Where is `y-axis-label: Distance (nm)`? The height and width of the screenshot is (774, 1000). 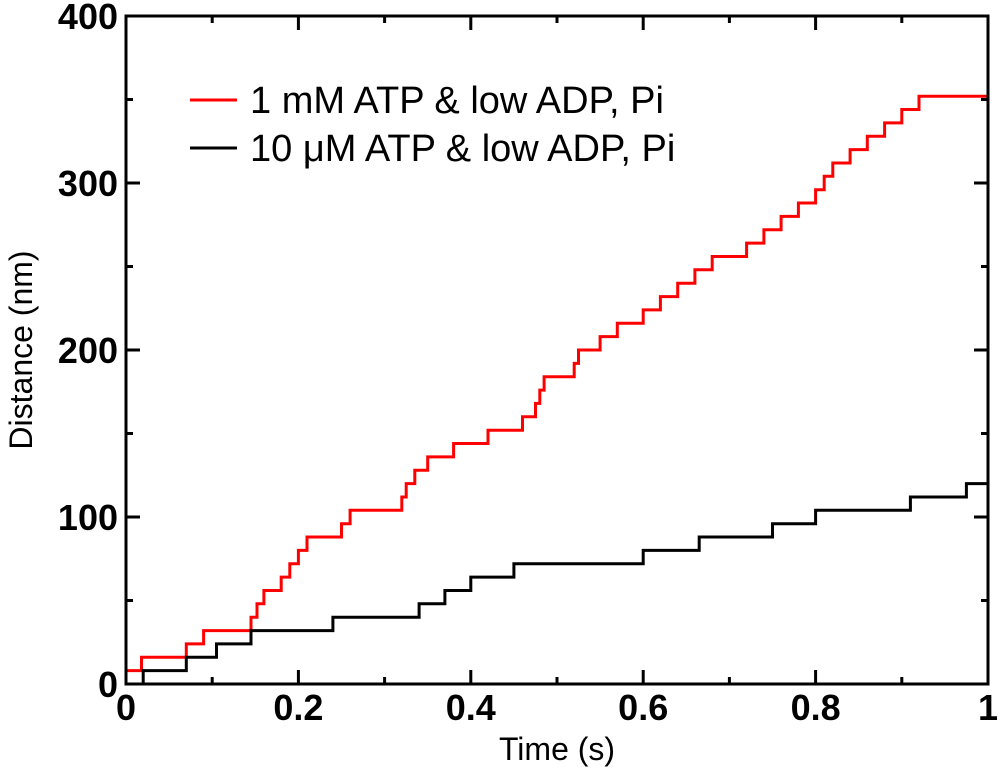
y-axis-label: Distance (nm) is located at coordinates (21, 349).